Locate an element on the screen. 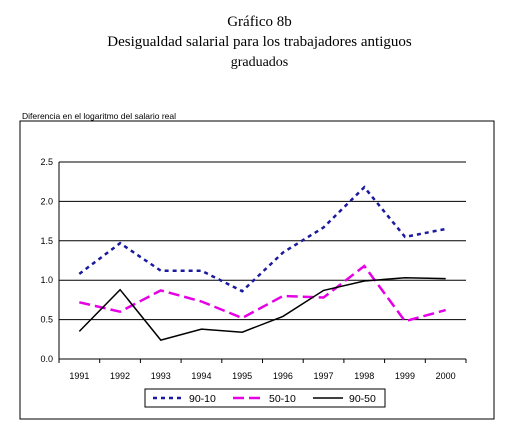 The image size is (519, 431). y-tick-label: 2.0 is located at coordinates (46, 201).